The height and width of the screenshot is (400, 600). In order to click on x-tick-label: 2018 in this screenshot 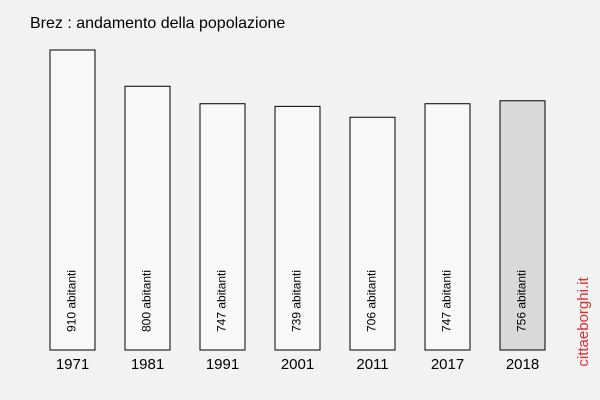, I will do `click(522, 364)`.